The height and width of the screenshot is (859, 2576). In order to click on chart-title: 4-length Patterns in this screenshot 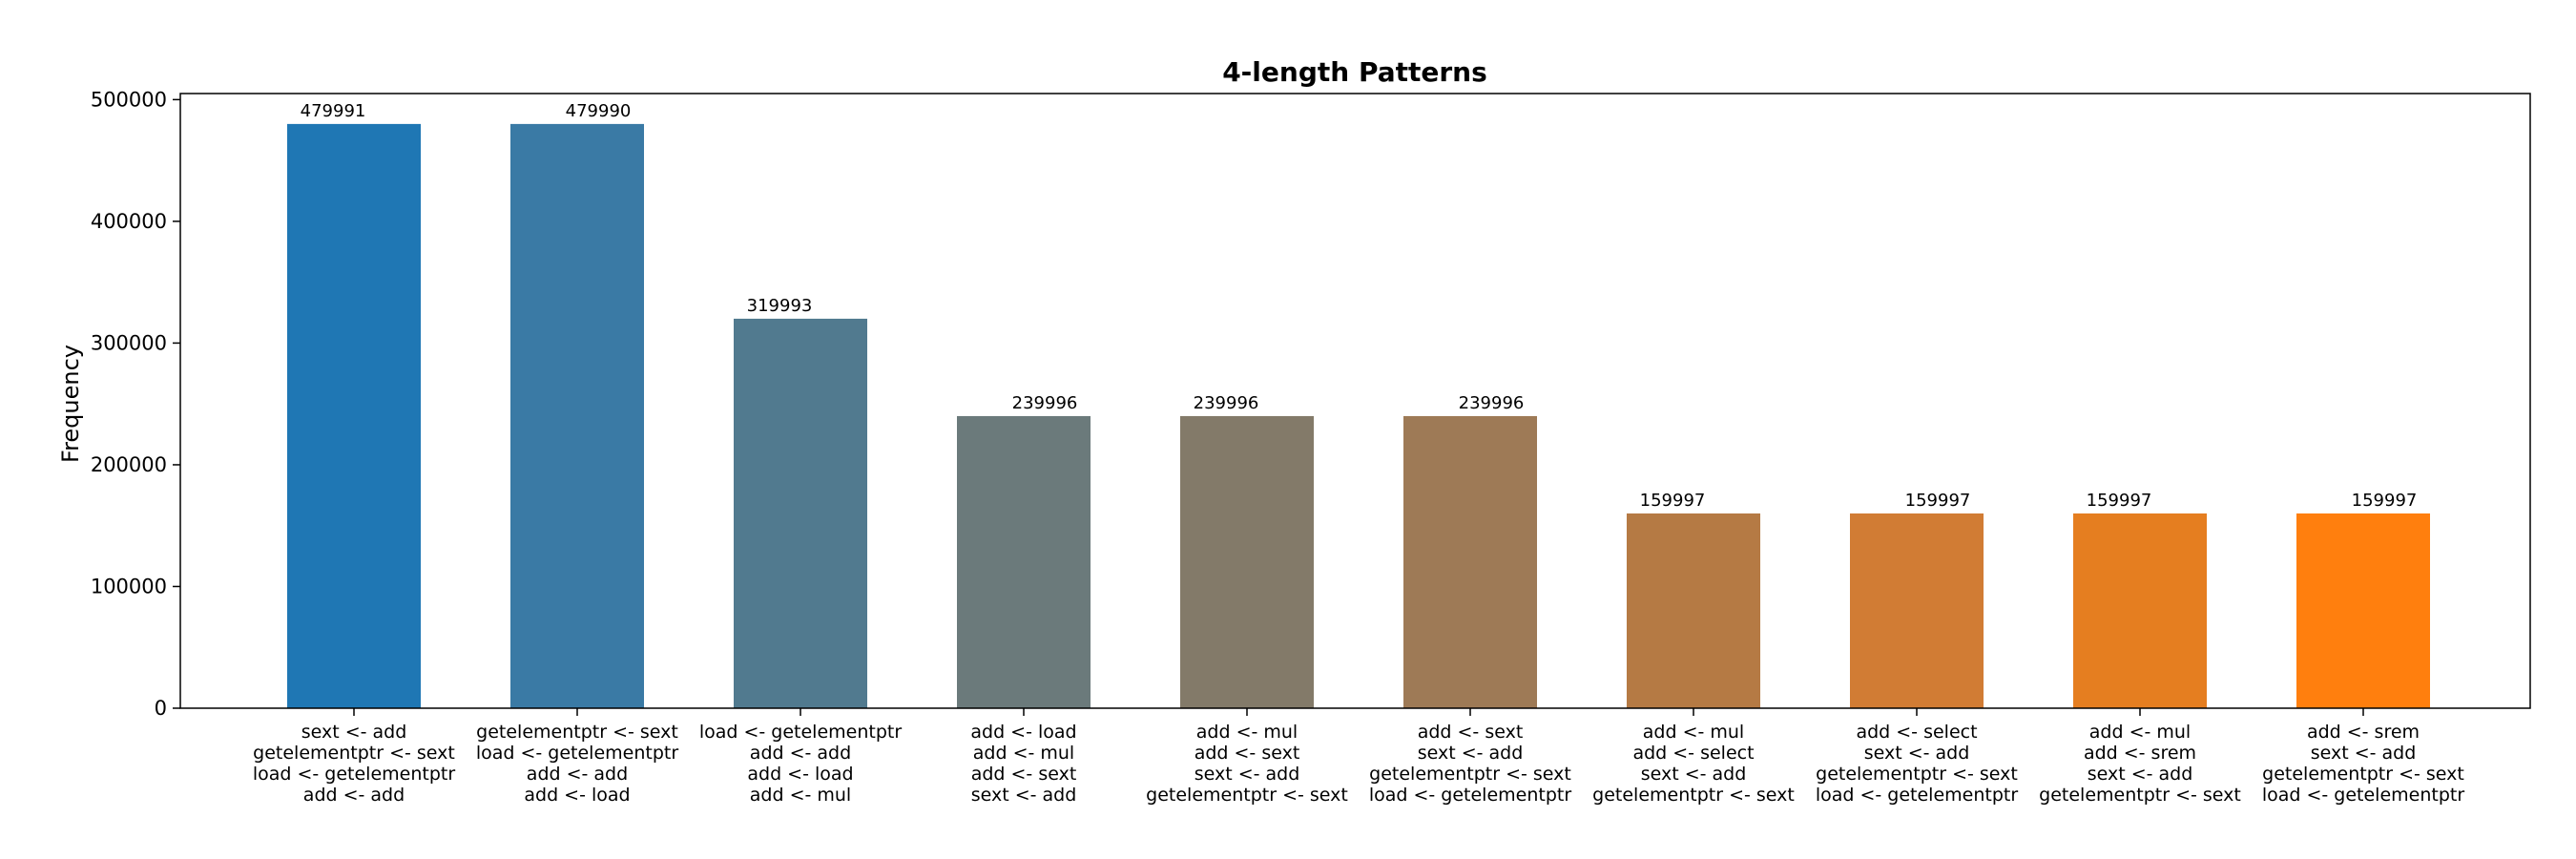, I will do `click(1354, 72)`.